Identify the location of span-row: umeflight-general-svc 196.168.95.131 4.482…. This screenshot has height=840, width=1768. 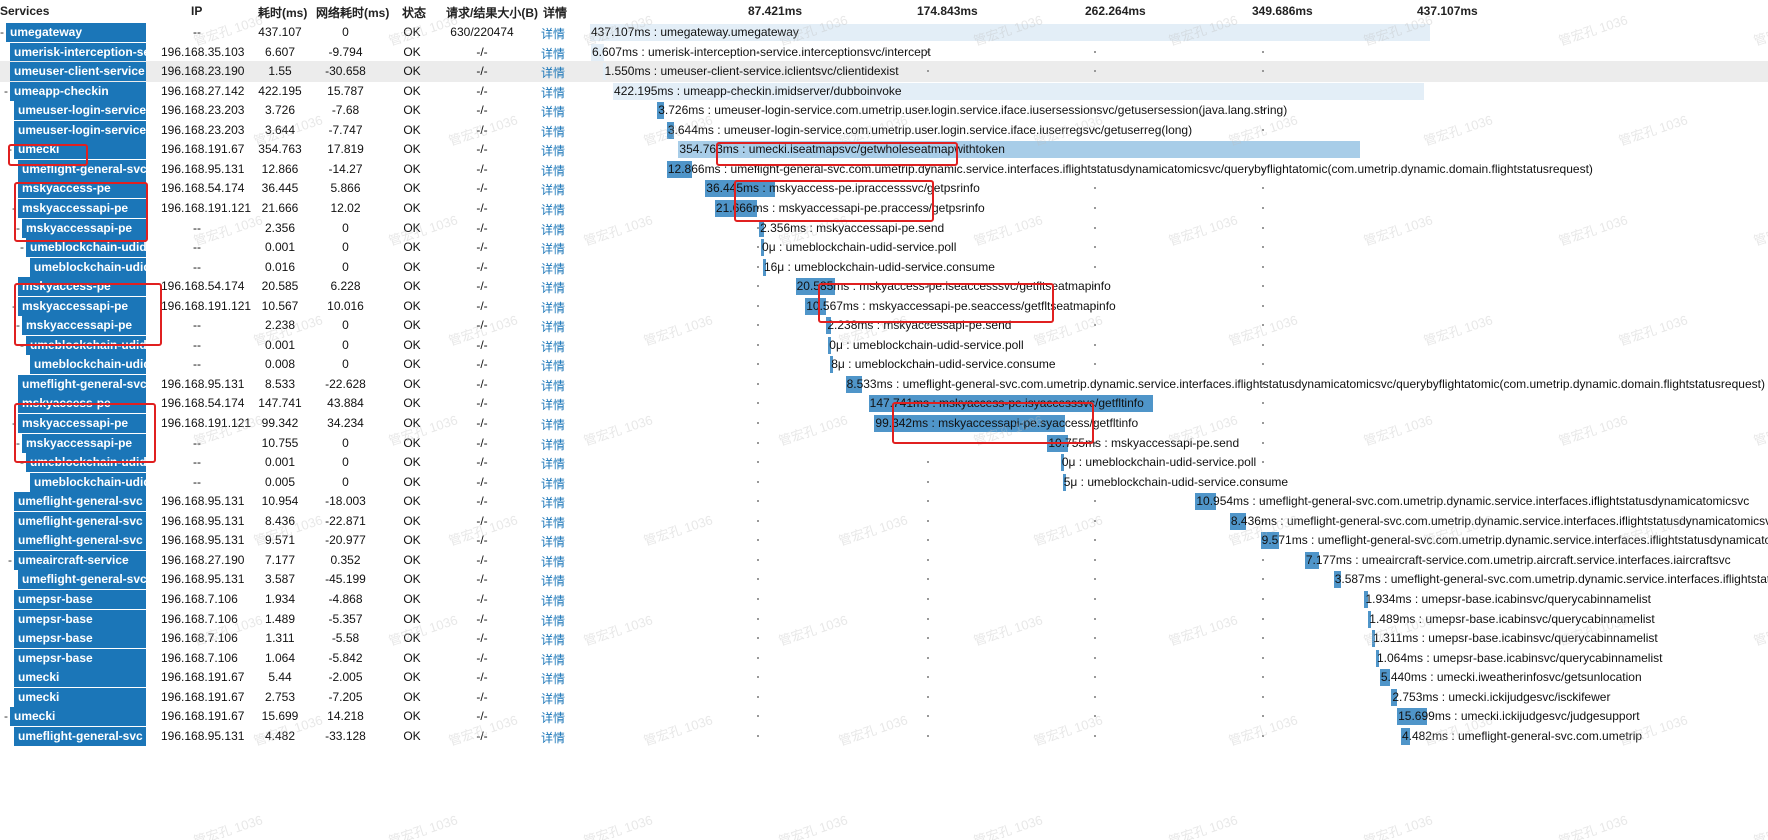
(884, 736).